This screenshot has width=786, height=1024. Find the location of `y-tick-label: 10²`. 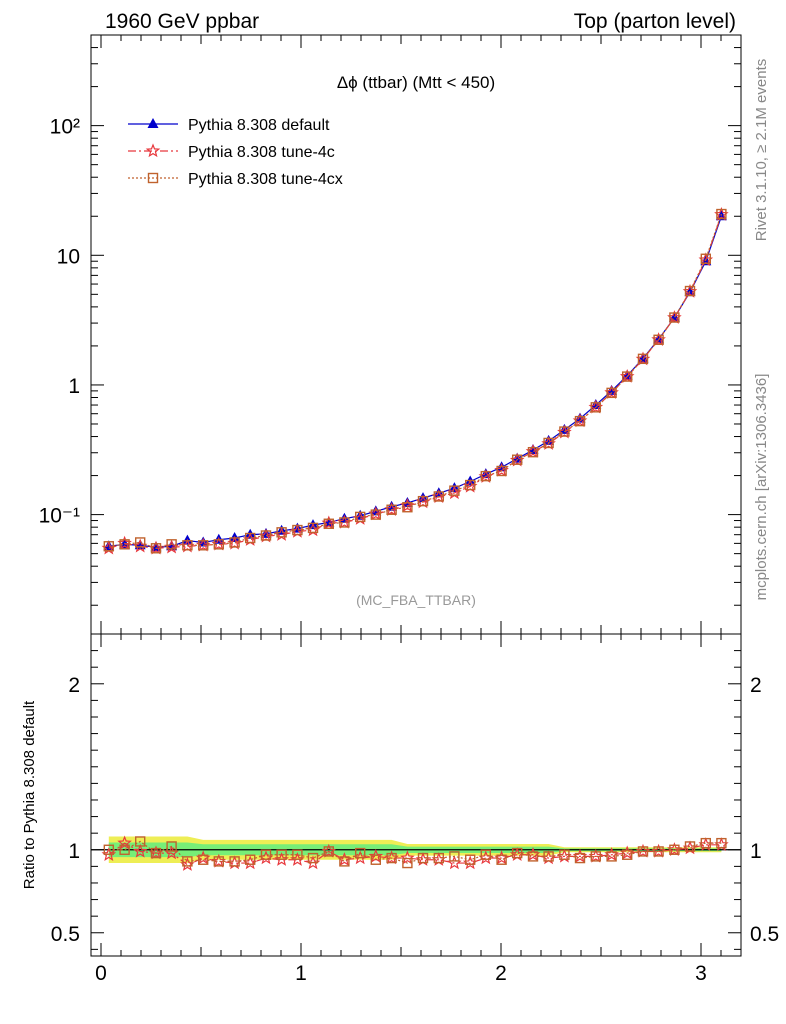

y-tick-label: 10² is located at coordinates (65, 127).